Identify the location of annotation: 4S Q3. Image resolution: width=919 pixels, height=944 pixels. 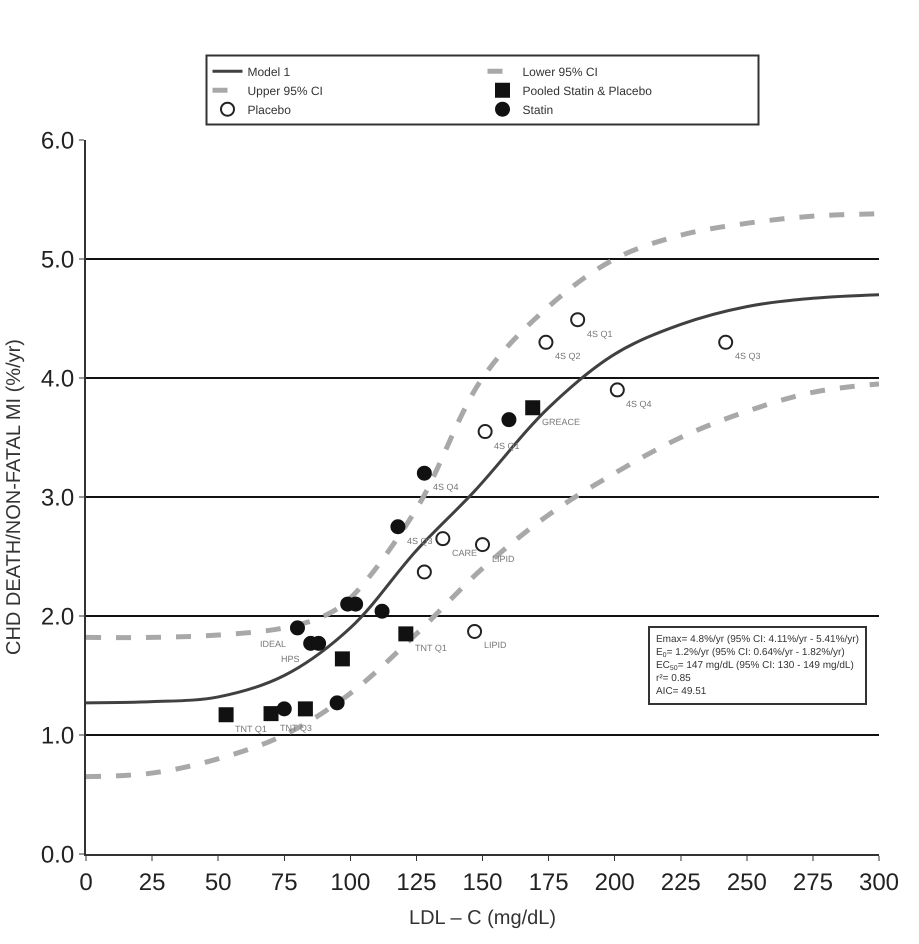
(748, 356).